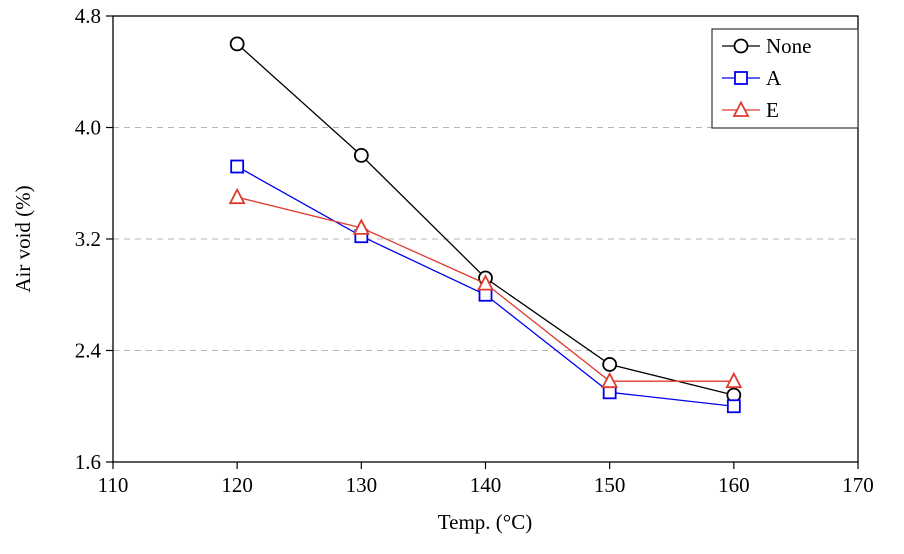 This screenshot has height=554, width=904. Describe the element at coordinates (858, 485) in the screenshot. I see `x-tick-label: 170` at that location.